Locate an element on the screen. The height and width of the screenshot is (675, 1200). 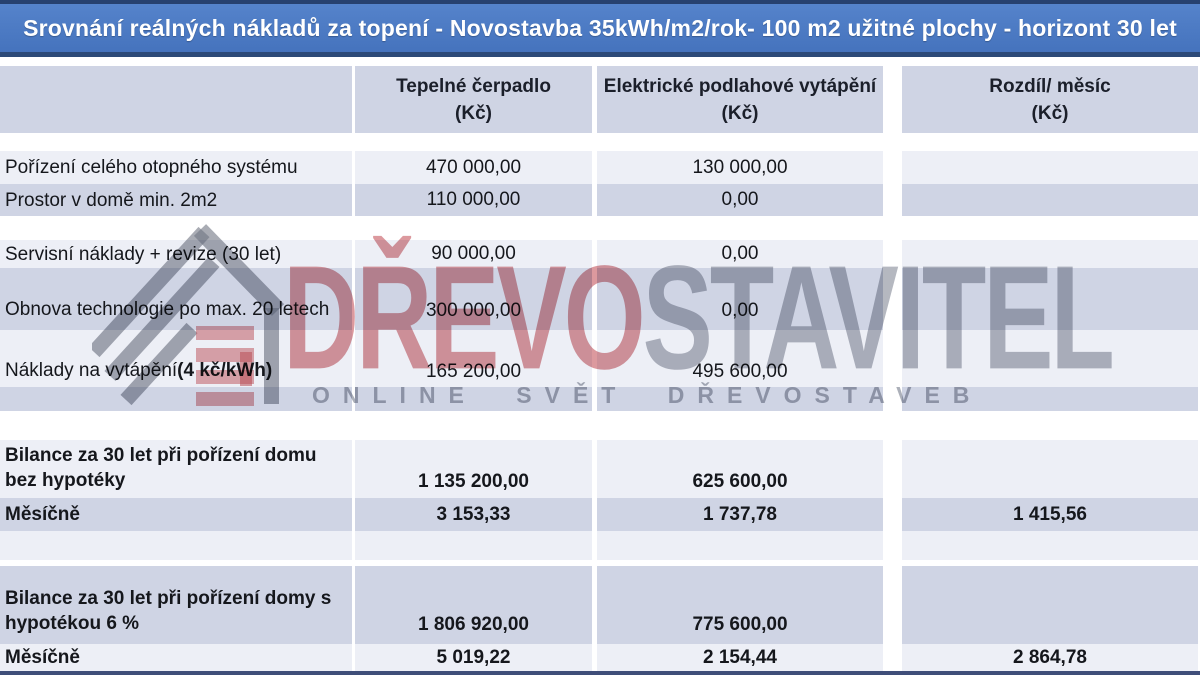
cell-difference: 2 864,78 is located at coordinates (1050, 657).